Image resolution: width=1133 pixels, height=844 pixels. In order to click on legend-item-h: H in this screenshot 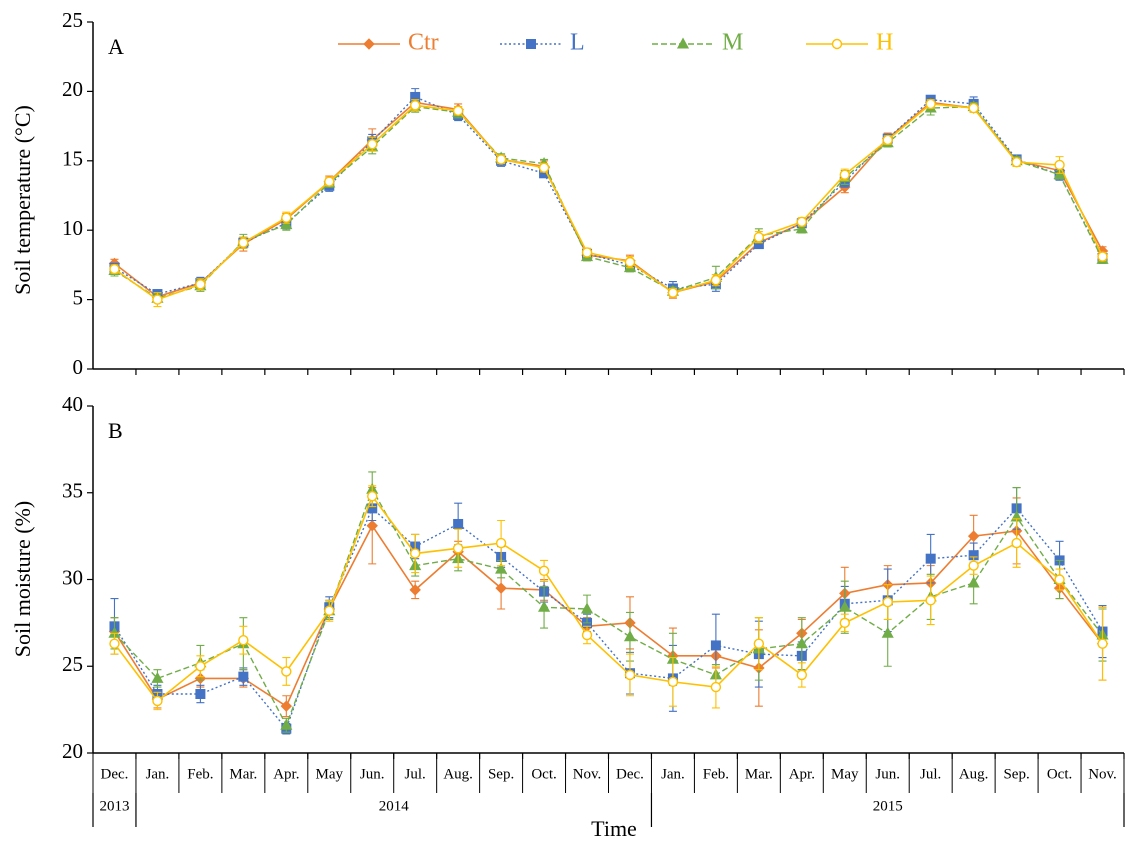, I will do `click(849, 43)`.